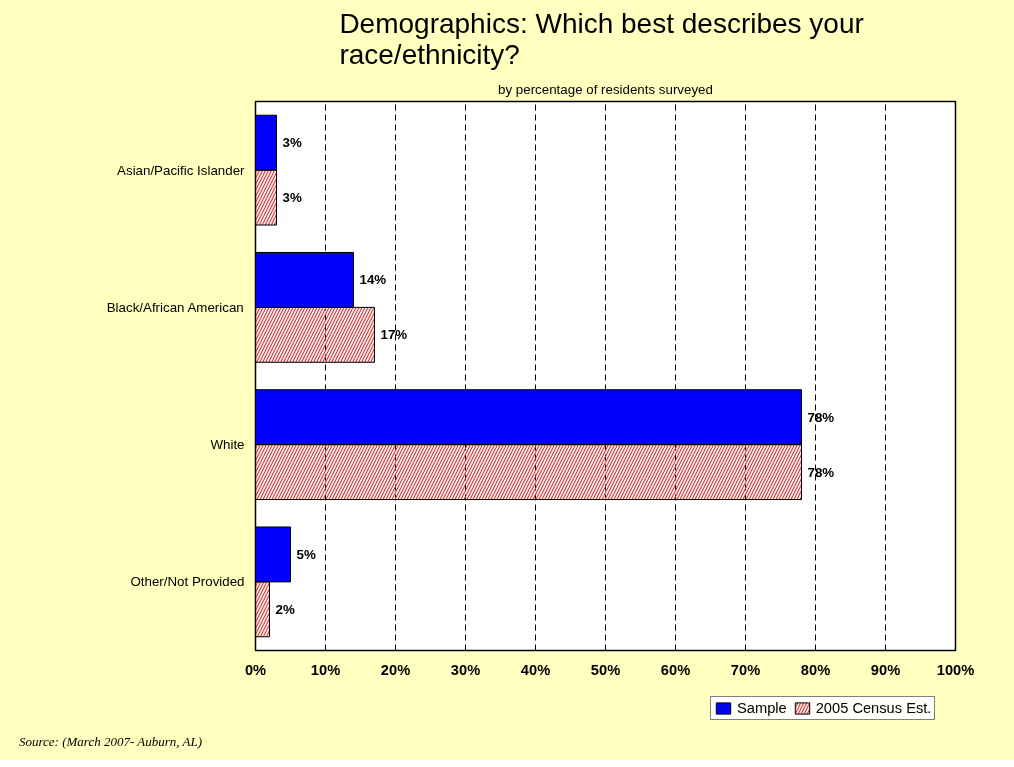  What do you see at coordinates (175, 307) in the screenshot?
I see `y-tick-label: Black/African American` at bounding box center [175, 307].